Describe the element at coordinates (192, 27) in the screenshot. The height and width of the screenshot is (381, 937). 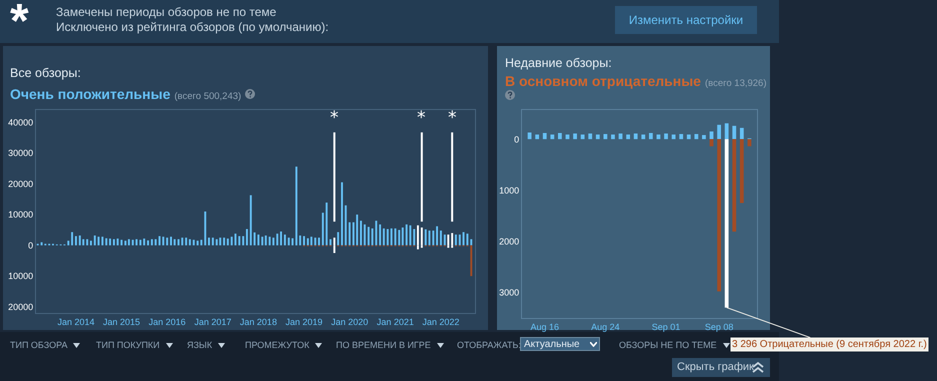
I see `text: Исключено из рейтинга обзоров (по умолчанию):` at that location.